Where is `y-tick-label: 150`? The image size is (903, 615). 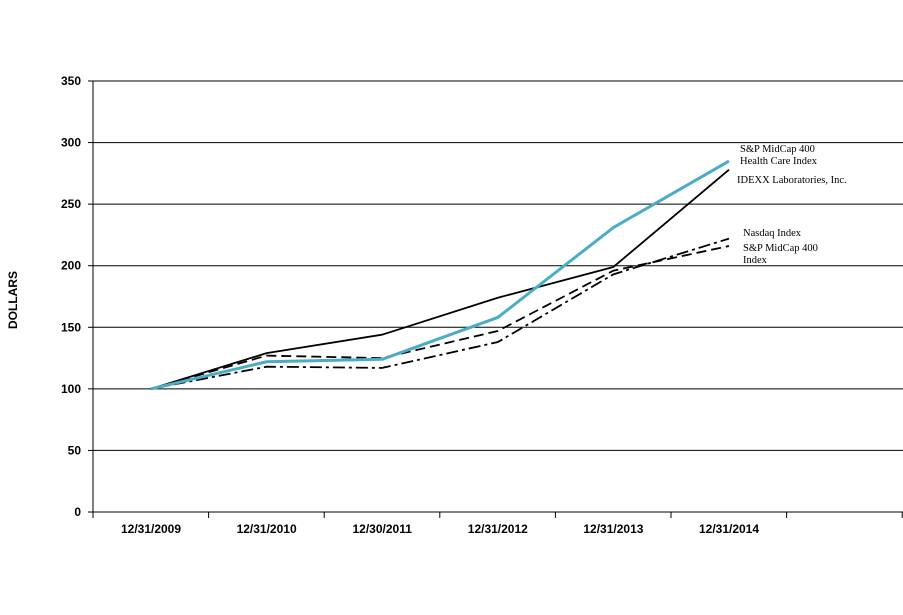 y-tick-label: 150 is located at coordinates (71, 327).